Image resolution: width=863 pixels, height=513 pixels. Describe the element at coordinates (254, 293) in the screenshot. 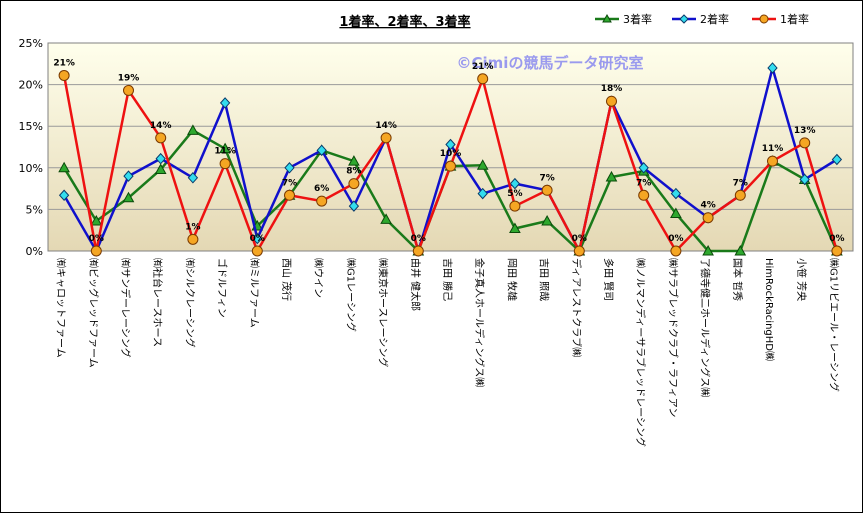

I see `x-tick-label: ㈲ミルファーム` at that location.